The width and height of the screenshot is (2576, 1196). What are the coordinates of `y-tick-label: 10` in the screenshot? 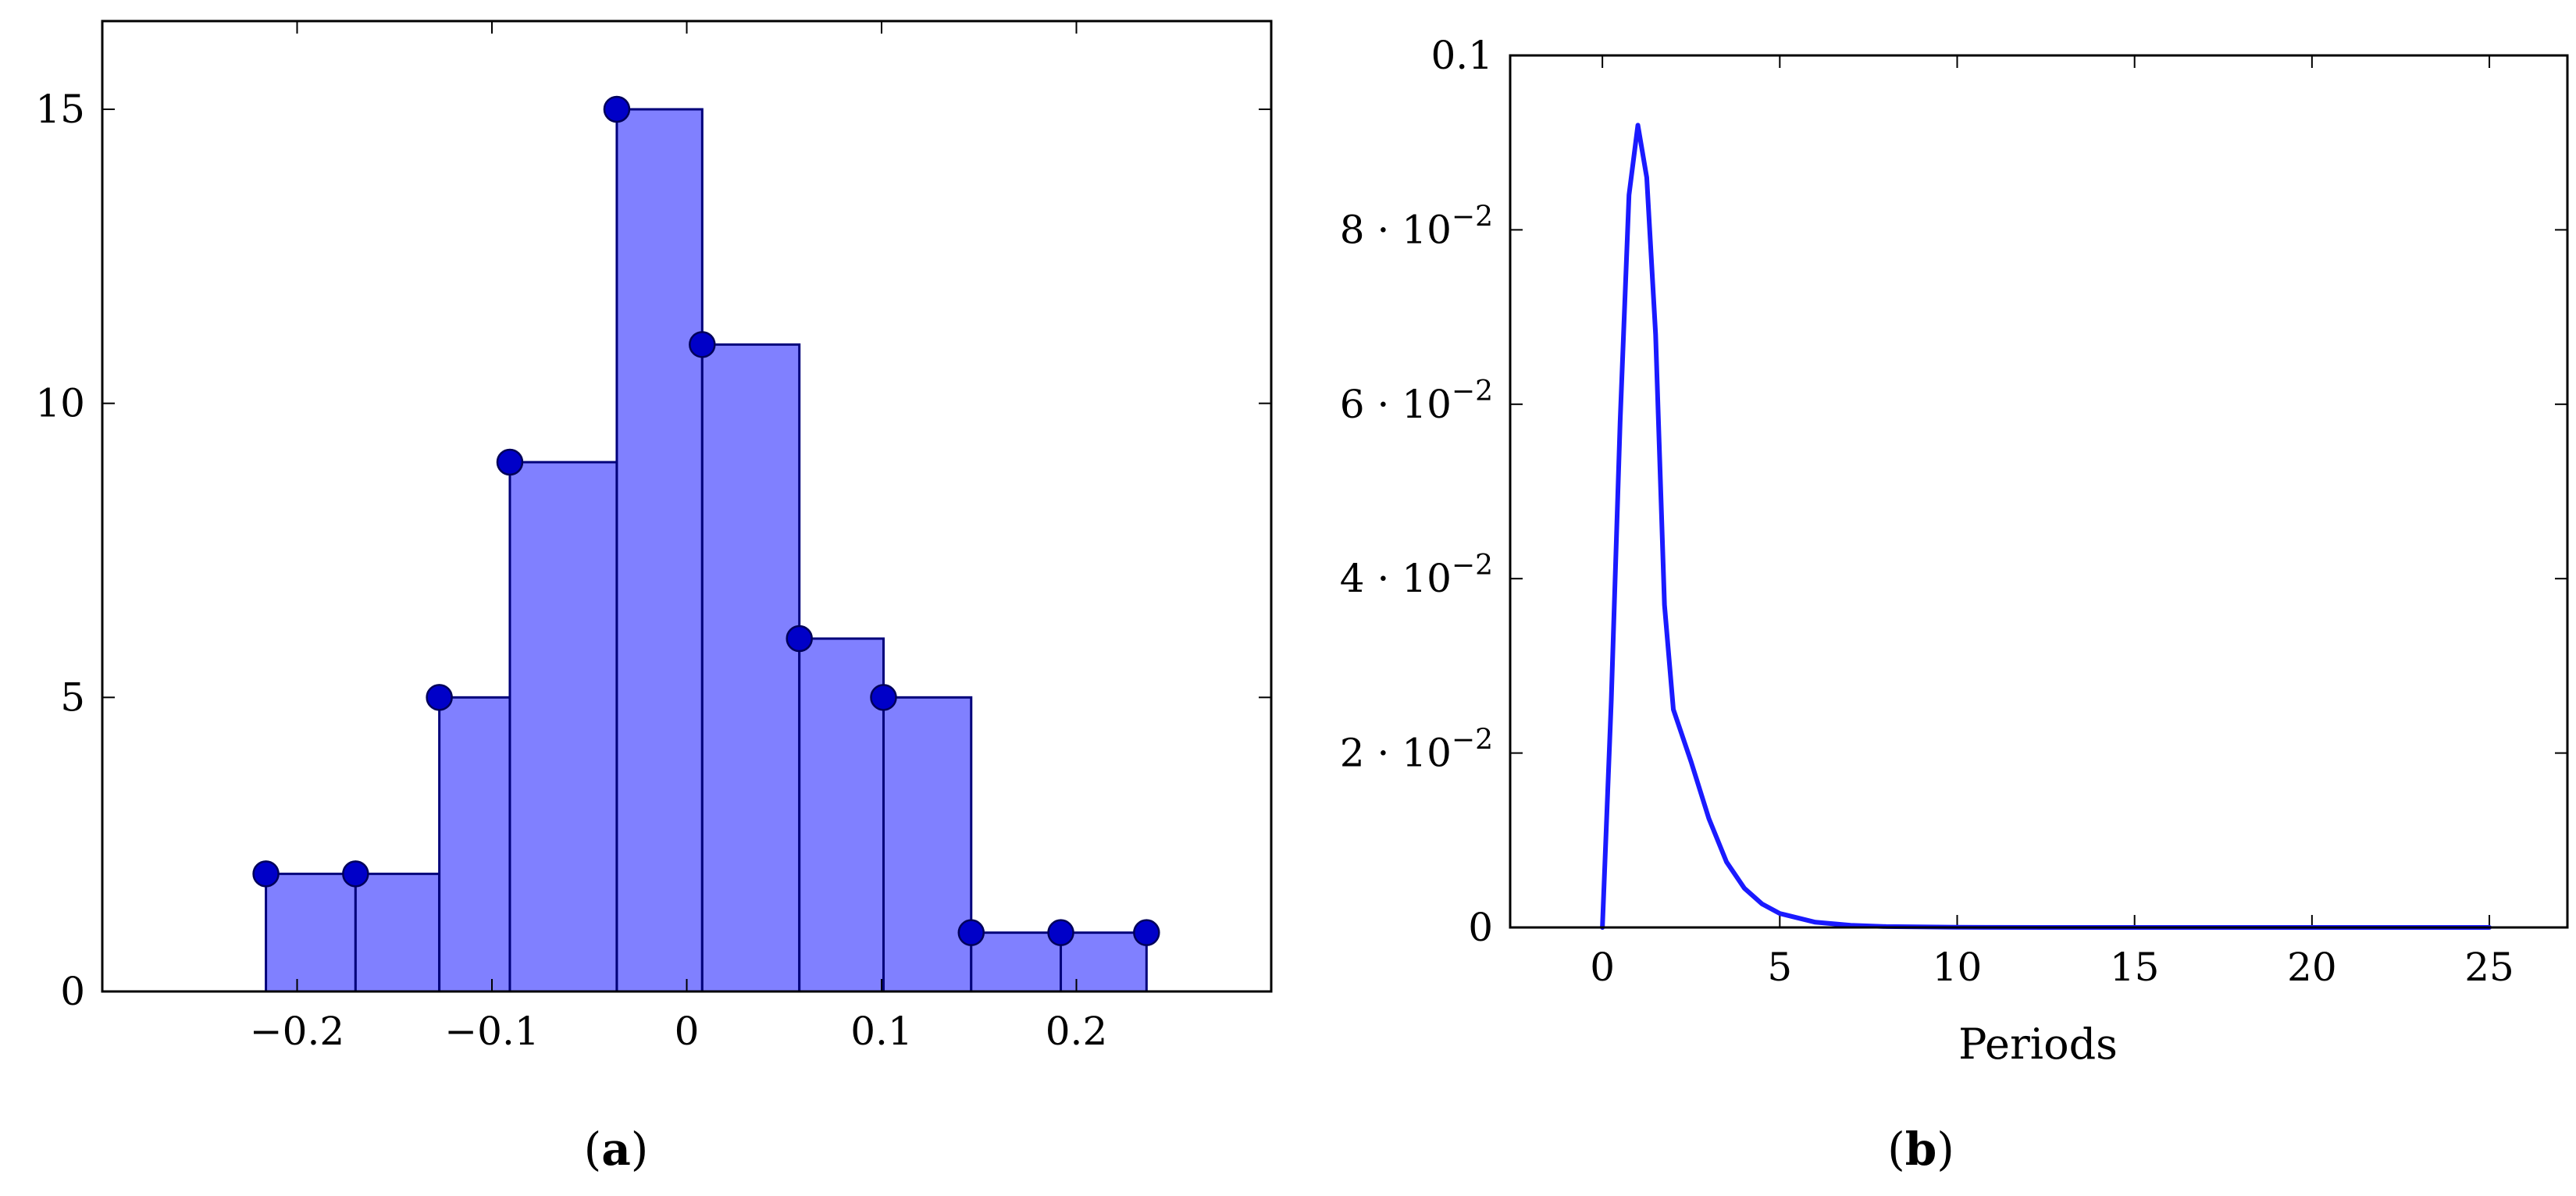 It's located at (60, 403).